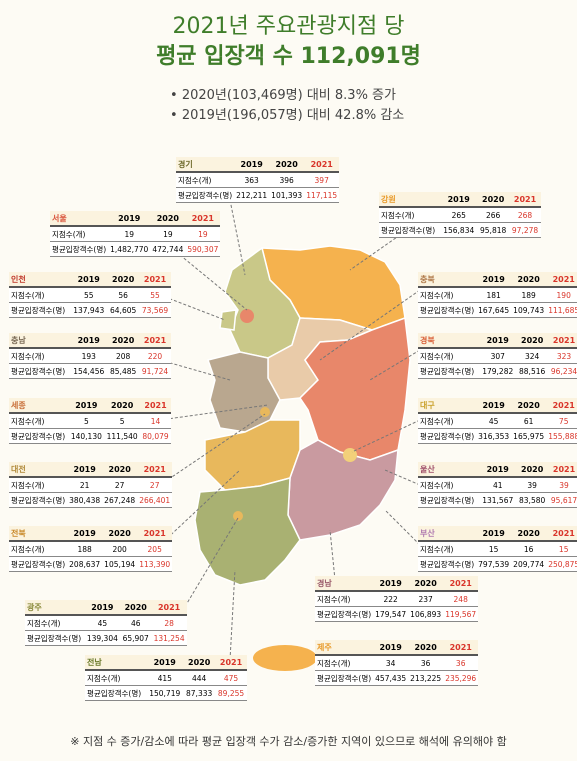  I want to click on cell: 267,248, so click(120, 500).